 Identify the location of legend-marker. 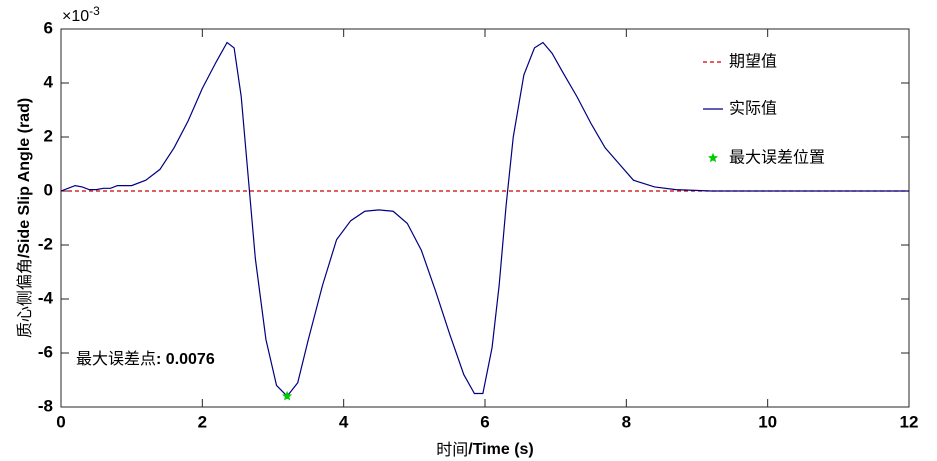
(713, 157).